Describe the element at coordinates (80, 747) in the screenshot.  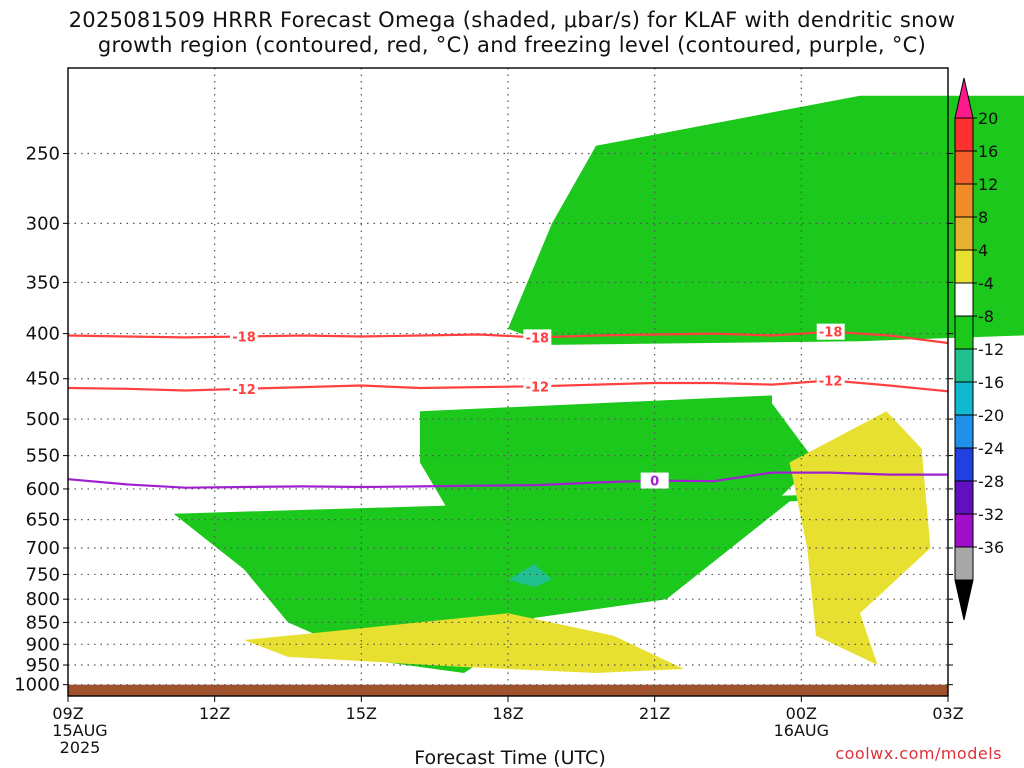
I see `x-tick-sublabel: 2025` at that location.